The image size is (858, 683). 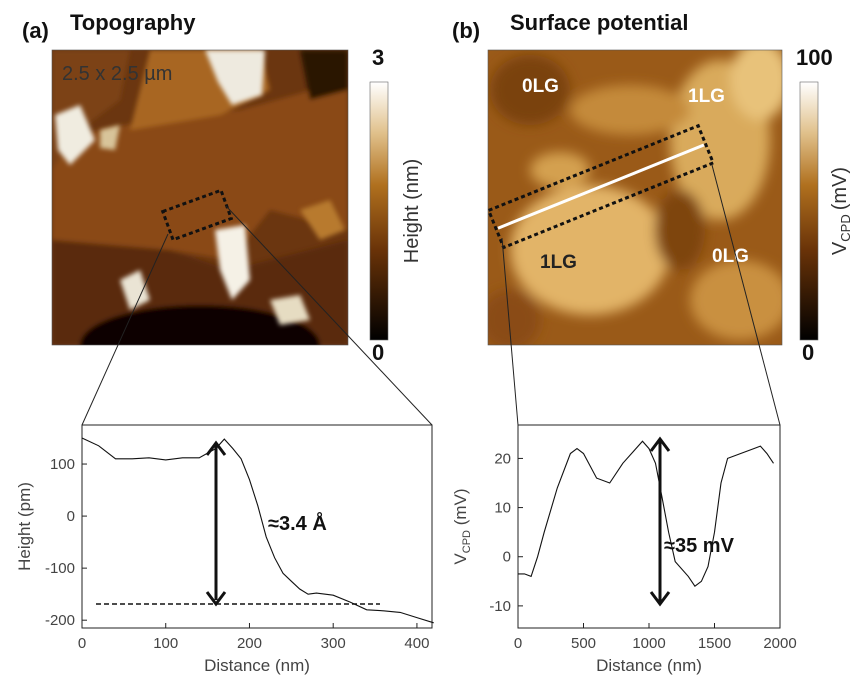 I want to click on colorbar-tick-label: 100, so click(x=814, y=57).